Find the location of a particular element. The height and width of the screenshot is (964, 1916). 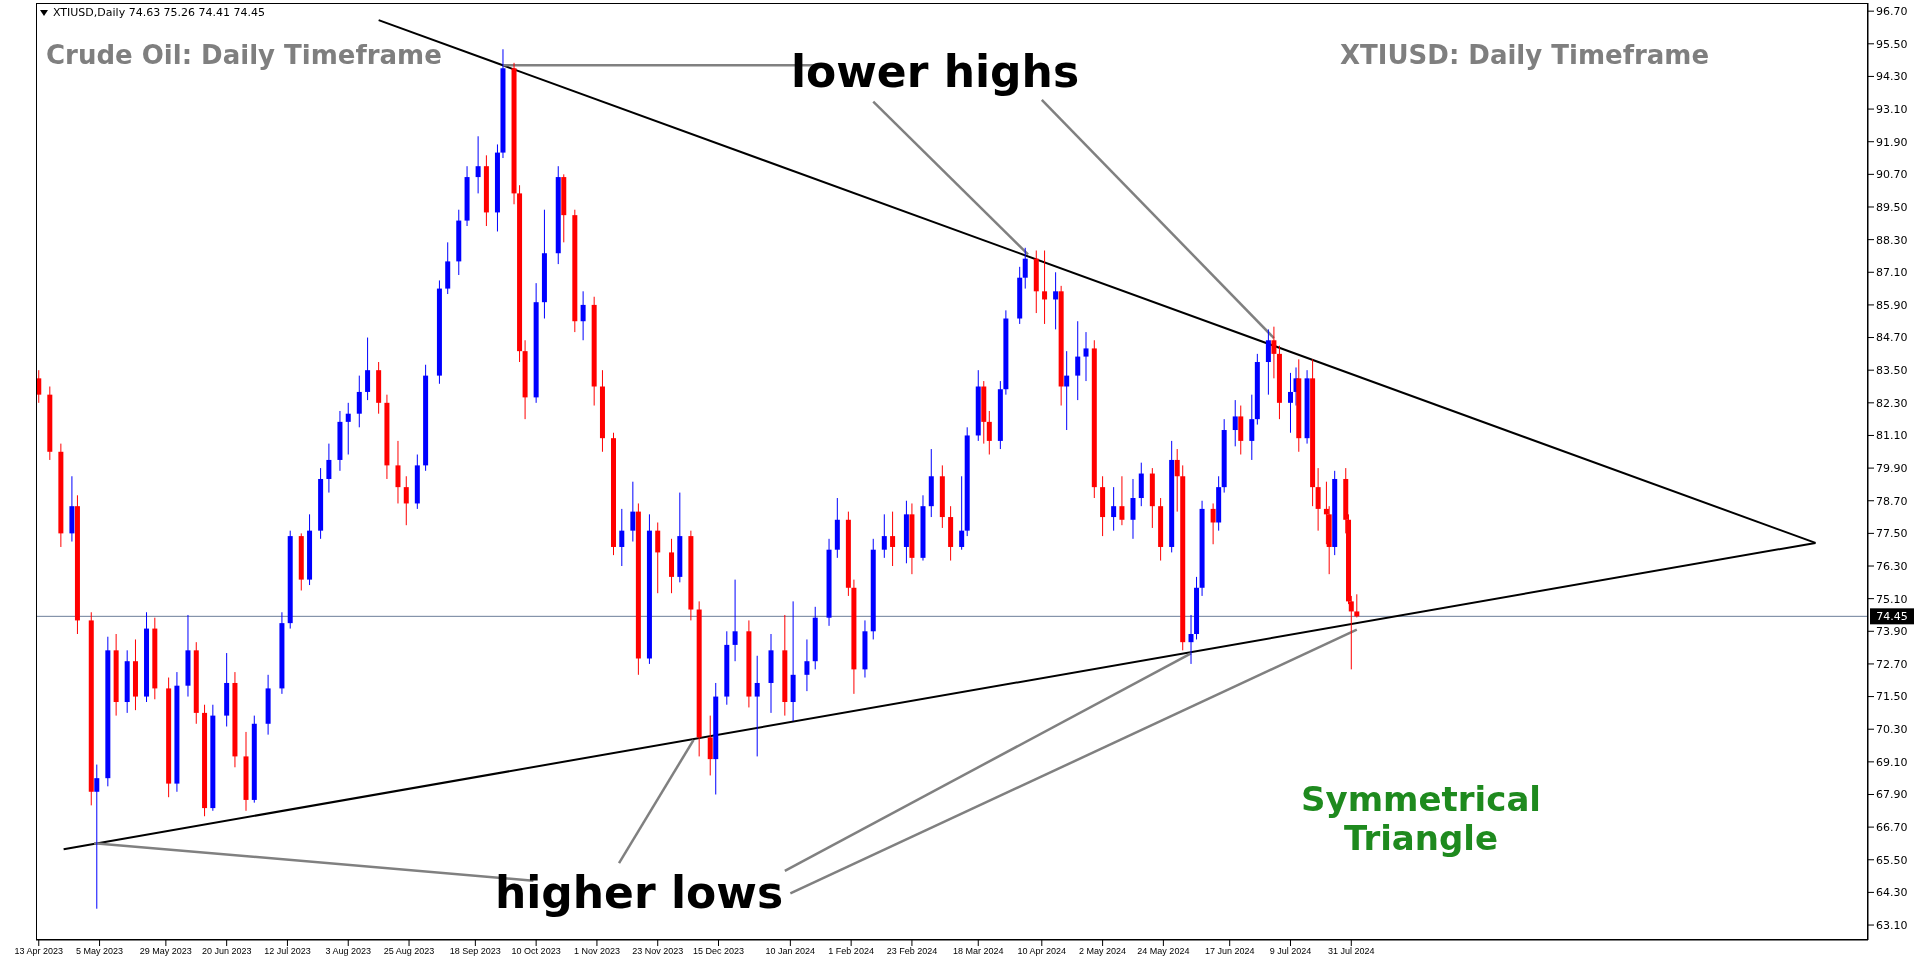

ref-line-label: 74.45 is located at coordinates (1892, 617).